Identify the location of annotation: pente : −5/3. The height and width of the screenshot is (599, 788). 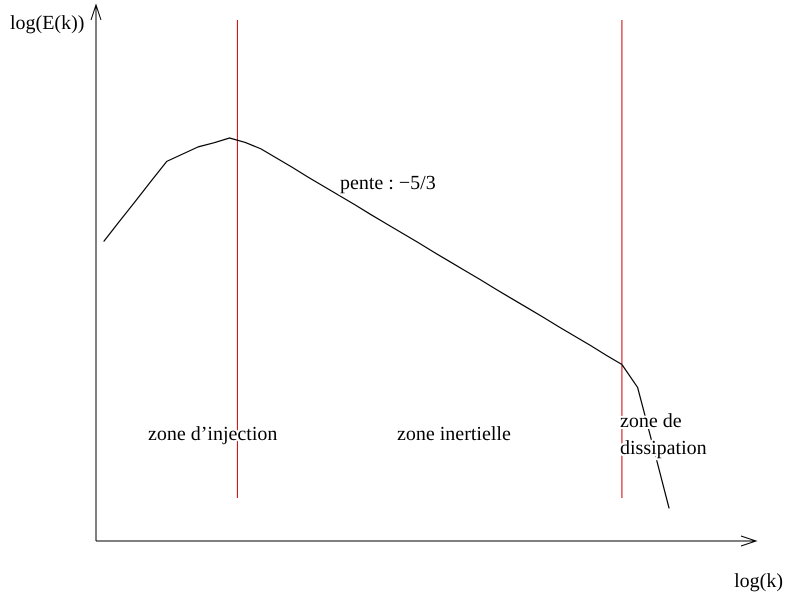
(388, 183).